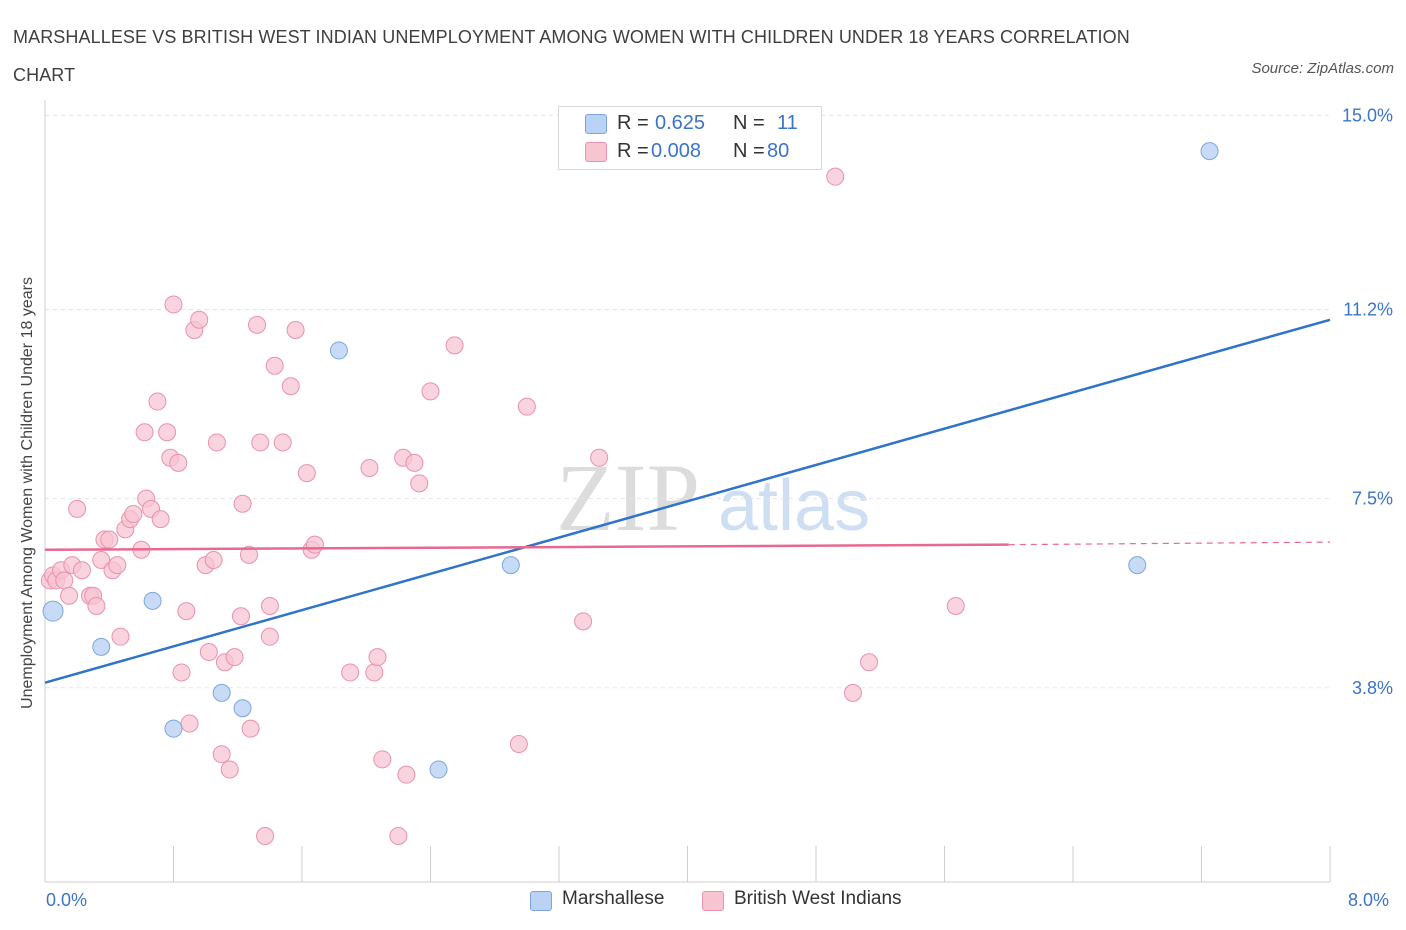  What do you see at coordinates (526, 547) in the screenshot?
I see `bwi-trend-line` at bounding box center [526, 547].